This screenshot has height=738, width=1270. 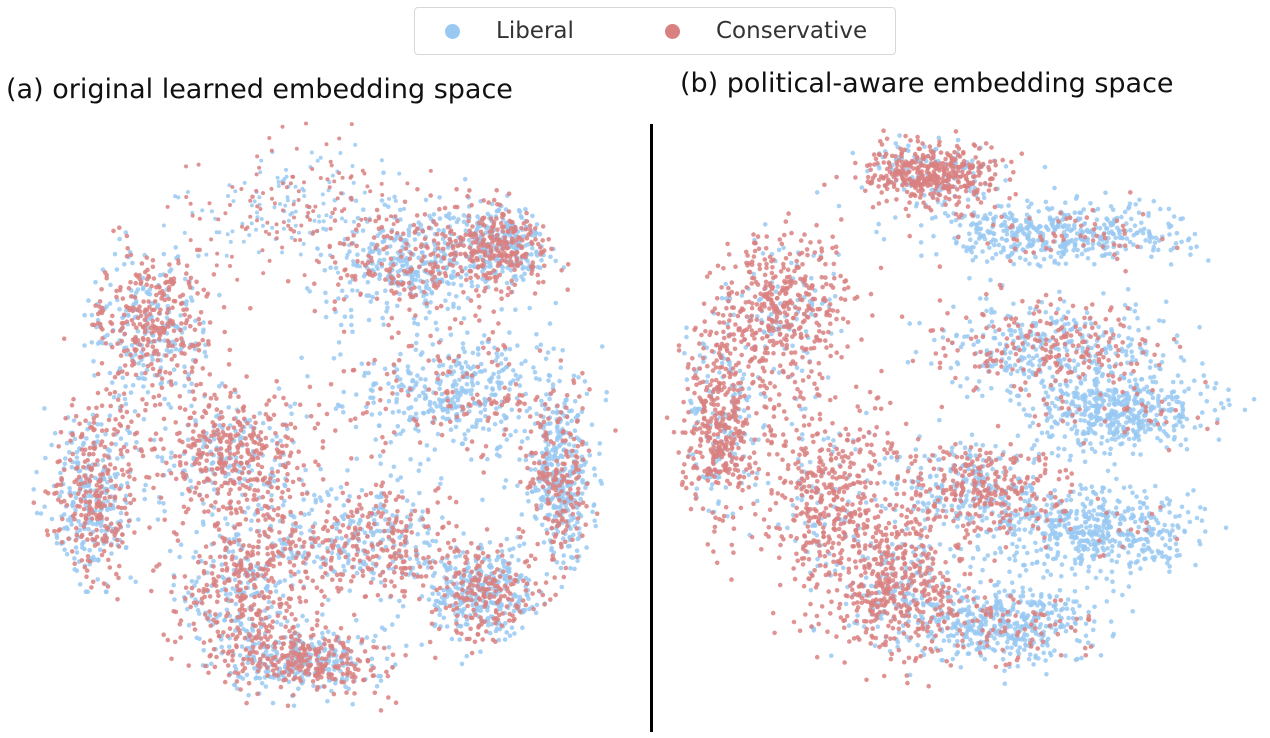 What do you see at coordinates (535, 31) in the screenshot?
I see `legend-label-liberal: Liberal` at bounding box center [535, 31].